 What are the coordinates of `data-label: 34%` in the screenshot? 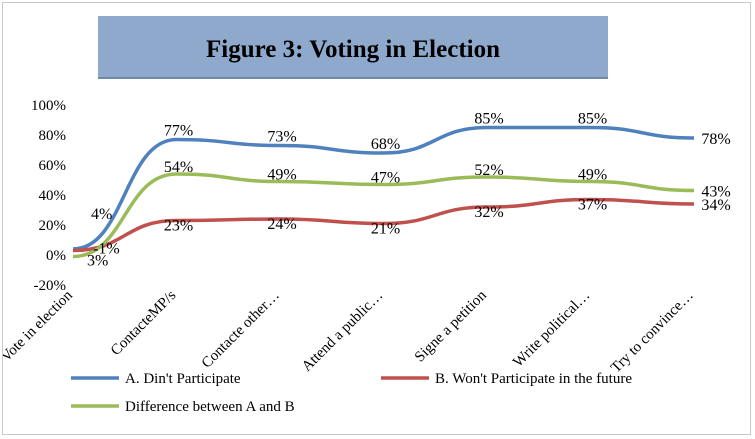 It's located at (715, 205).